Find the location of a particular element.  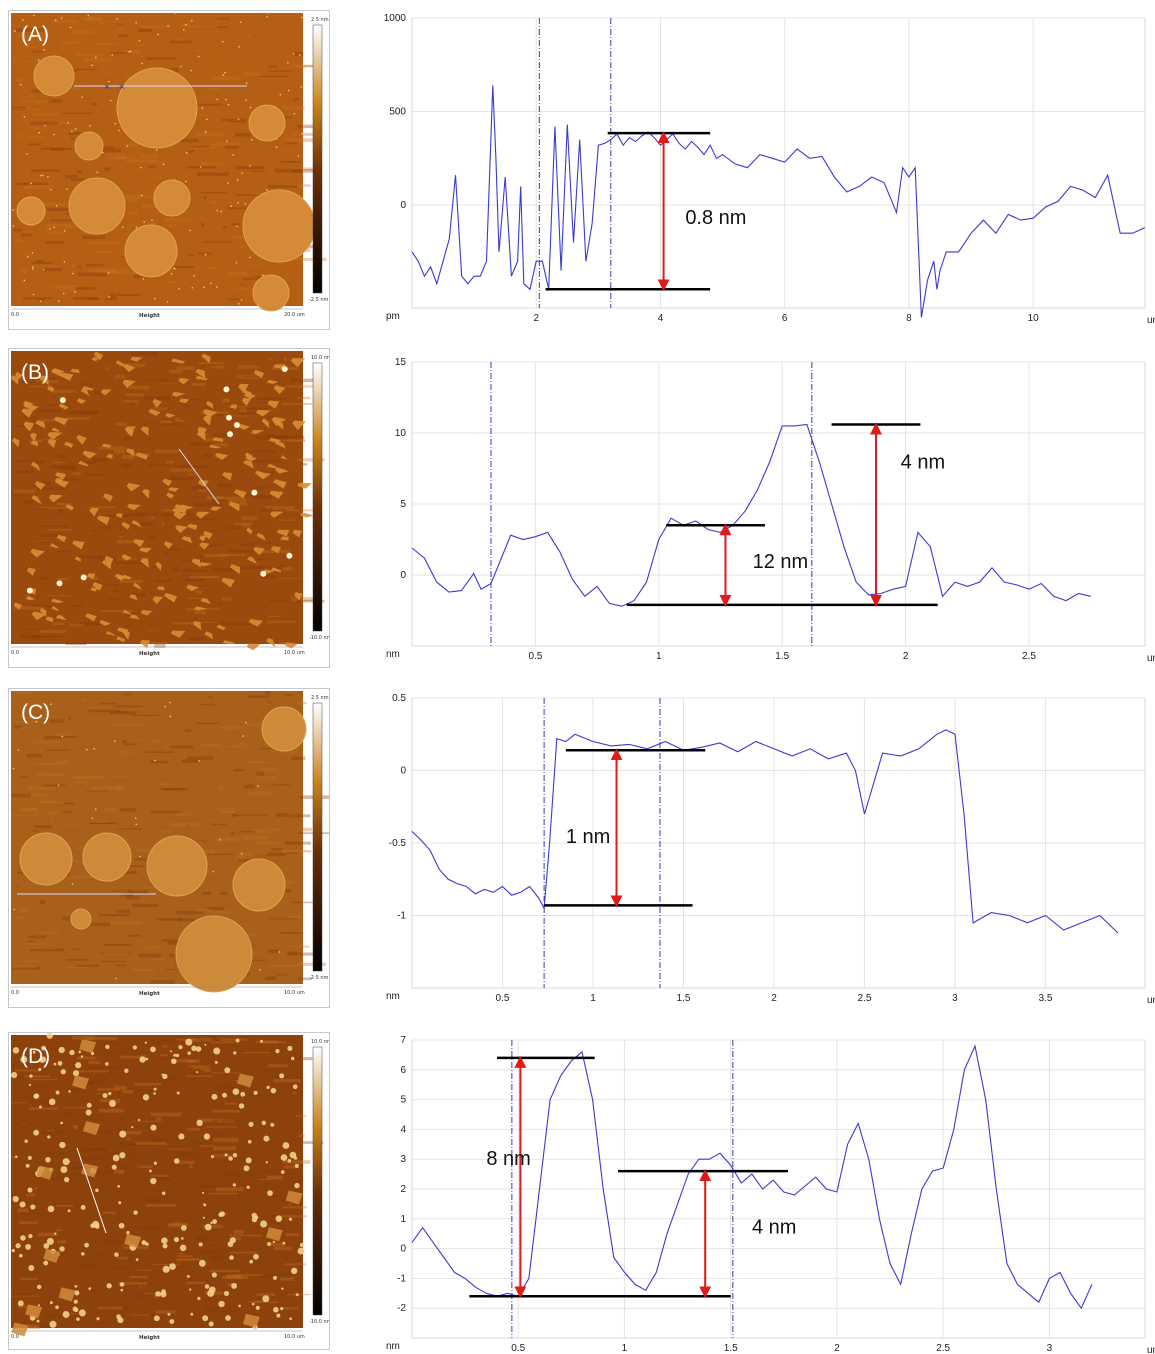

panel-label: (B) is located at coordinates (35, 372).